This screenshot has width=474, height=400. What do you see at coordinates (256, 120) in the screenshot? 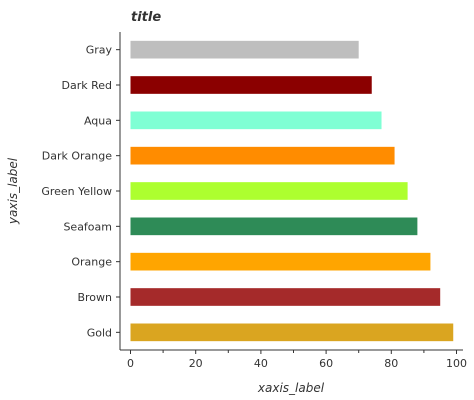
I see `bar-aqua` at bounding box center [256, 120].